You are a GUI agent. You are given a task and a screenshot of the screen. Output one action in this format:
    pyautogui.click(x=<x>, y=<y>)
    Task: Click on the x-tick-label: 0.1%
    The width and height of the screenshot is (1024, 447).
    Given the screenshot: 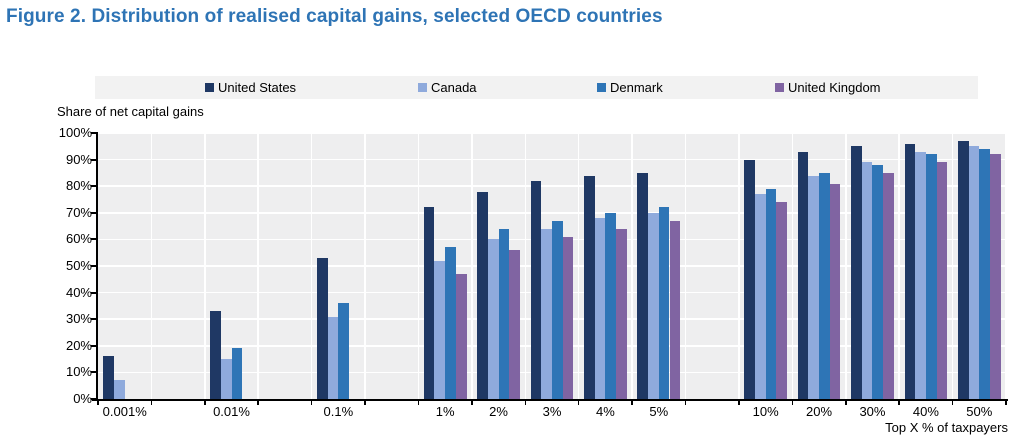 What is the action you would take?
    pyautogui.click(x=338, y=411)
    